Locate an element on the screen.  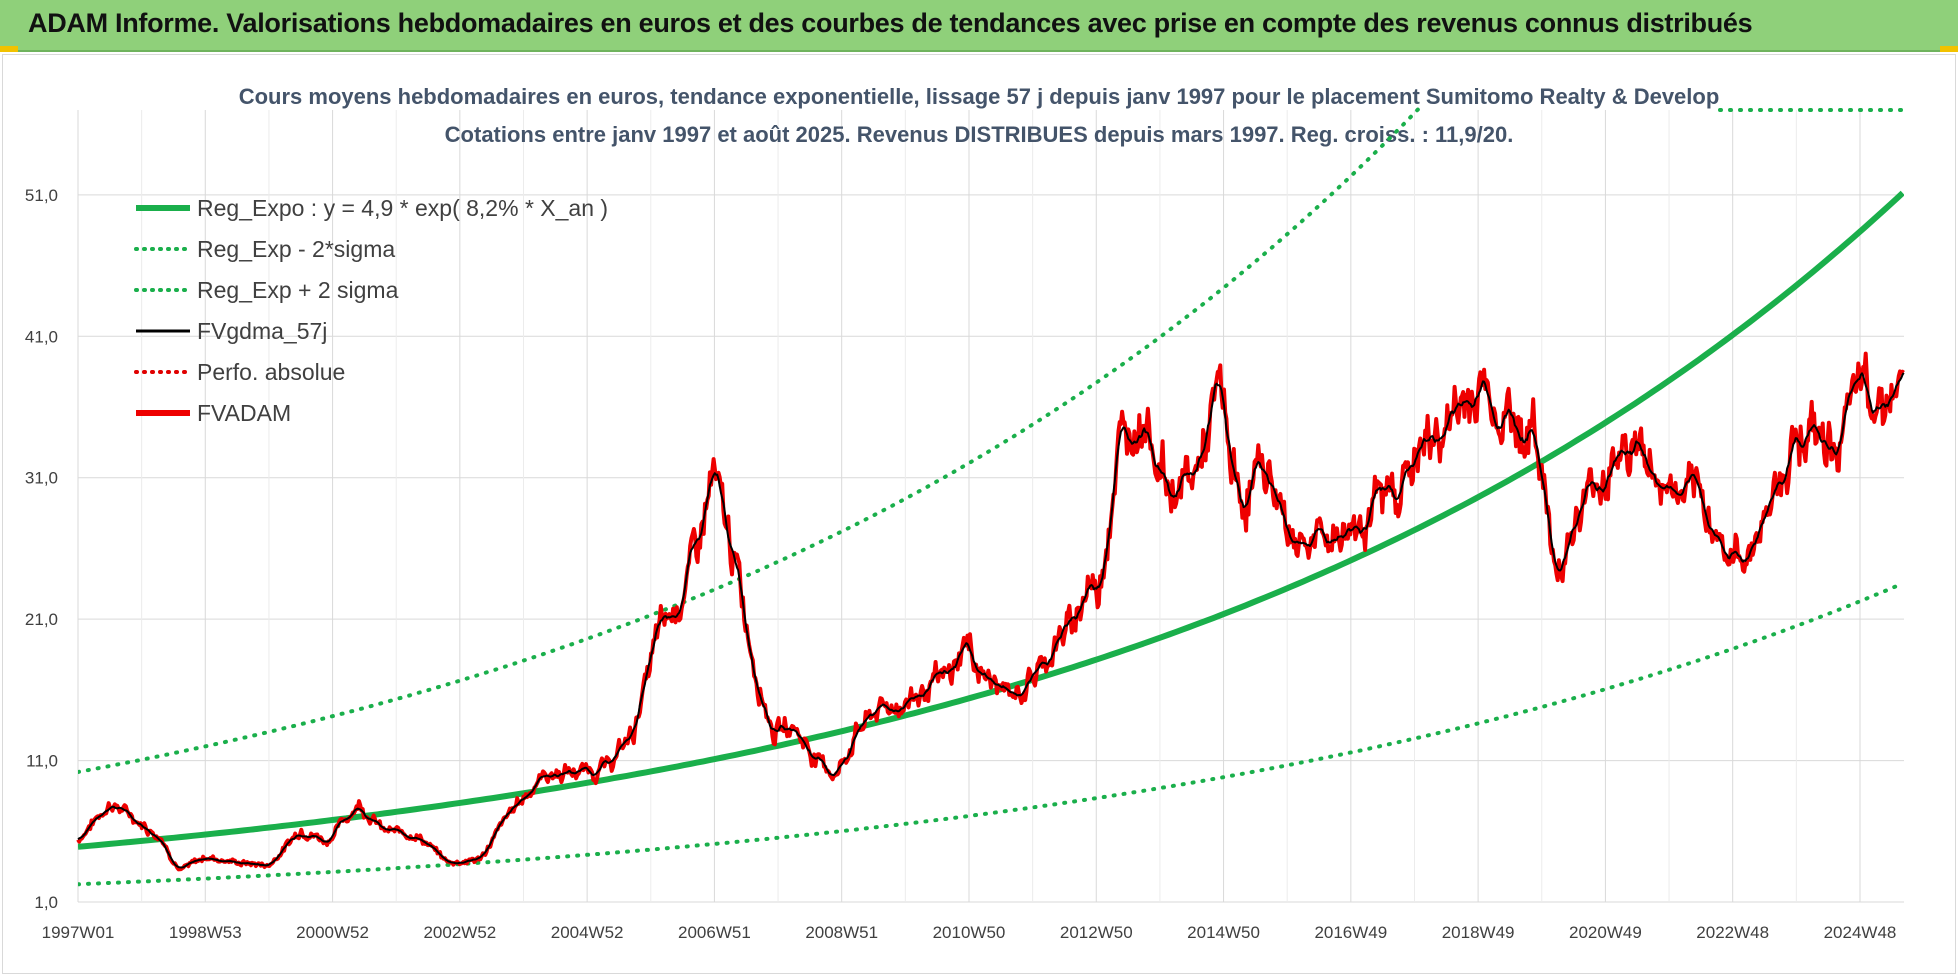
x-tick-label: 2008W51 is located at coordinates (841, 932).